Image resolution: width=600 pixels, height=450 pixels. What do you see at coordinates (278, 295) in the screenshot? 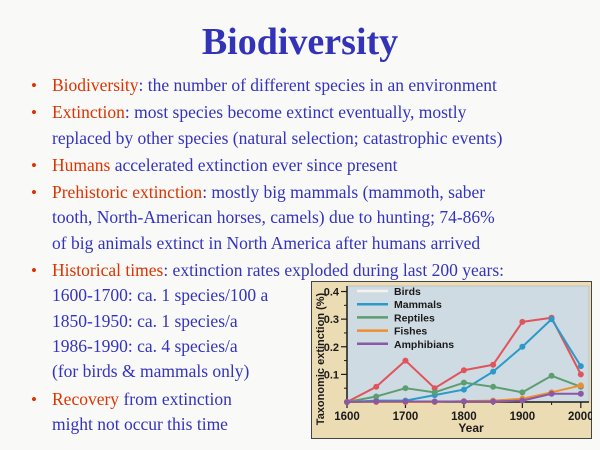
I see `bullet-line: 1600-1700: ca. 1 species/100 a` at bounding box center [278, 295].